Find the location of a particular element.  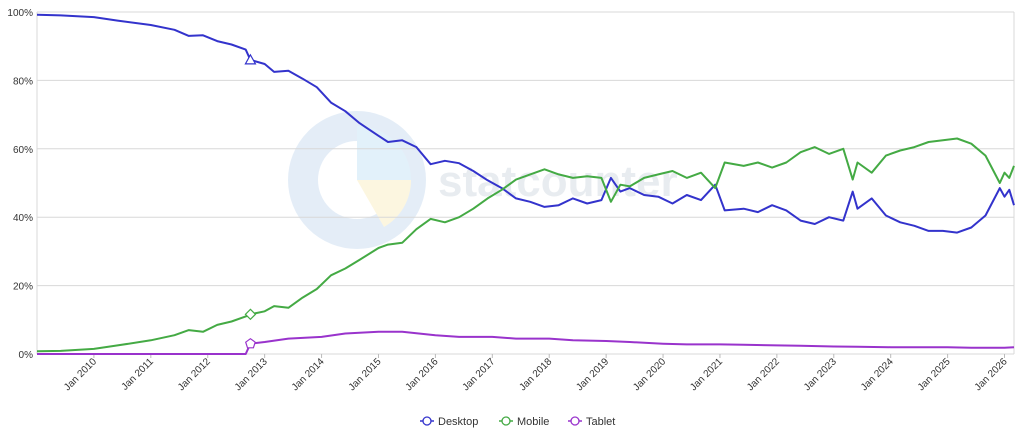

legend-label-mobile: Mobile is located at coordinates (533, 422).